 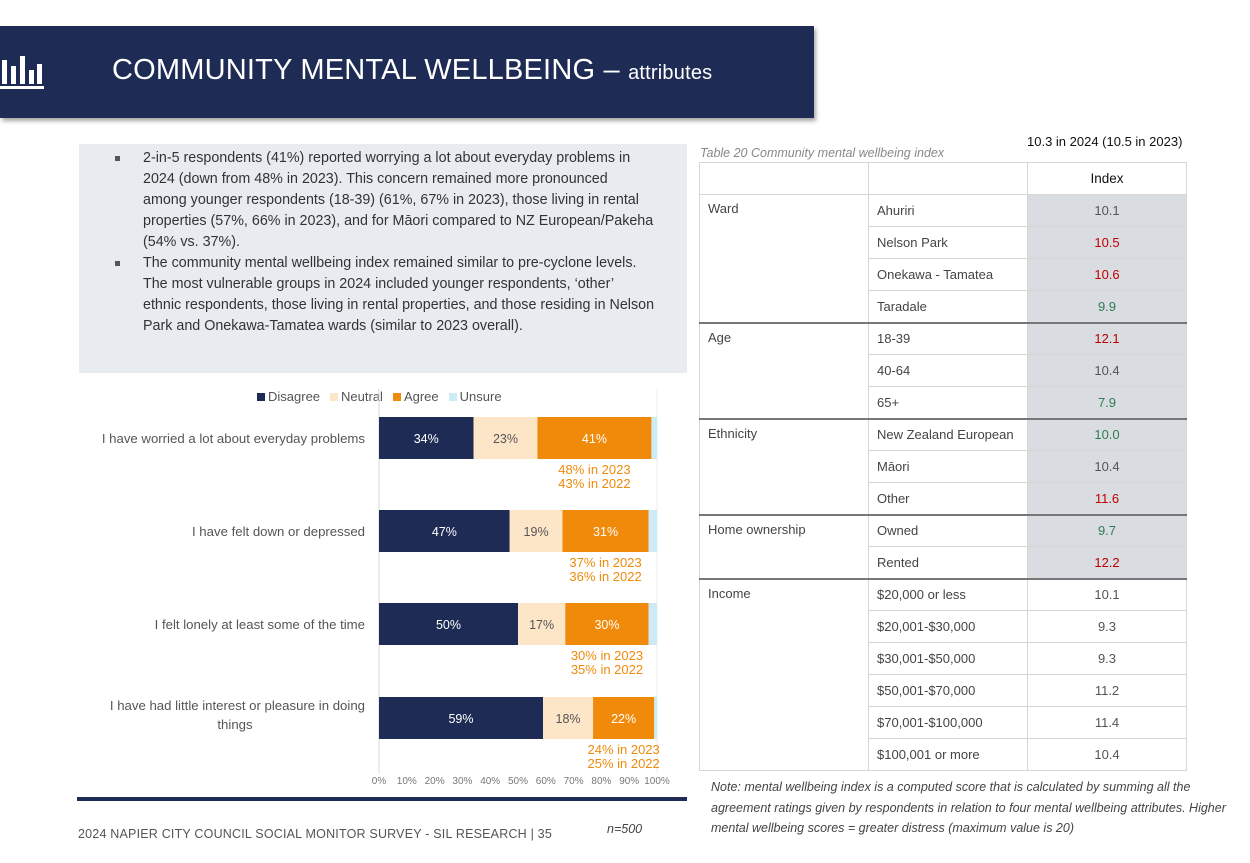 What do you see at coordinates (948, 242) in the screenshot?
I see `row-label: Nelson Park` at bounding box center [948, 242].